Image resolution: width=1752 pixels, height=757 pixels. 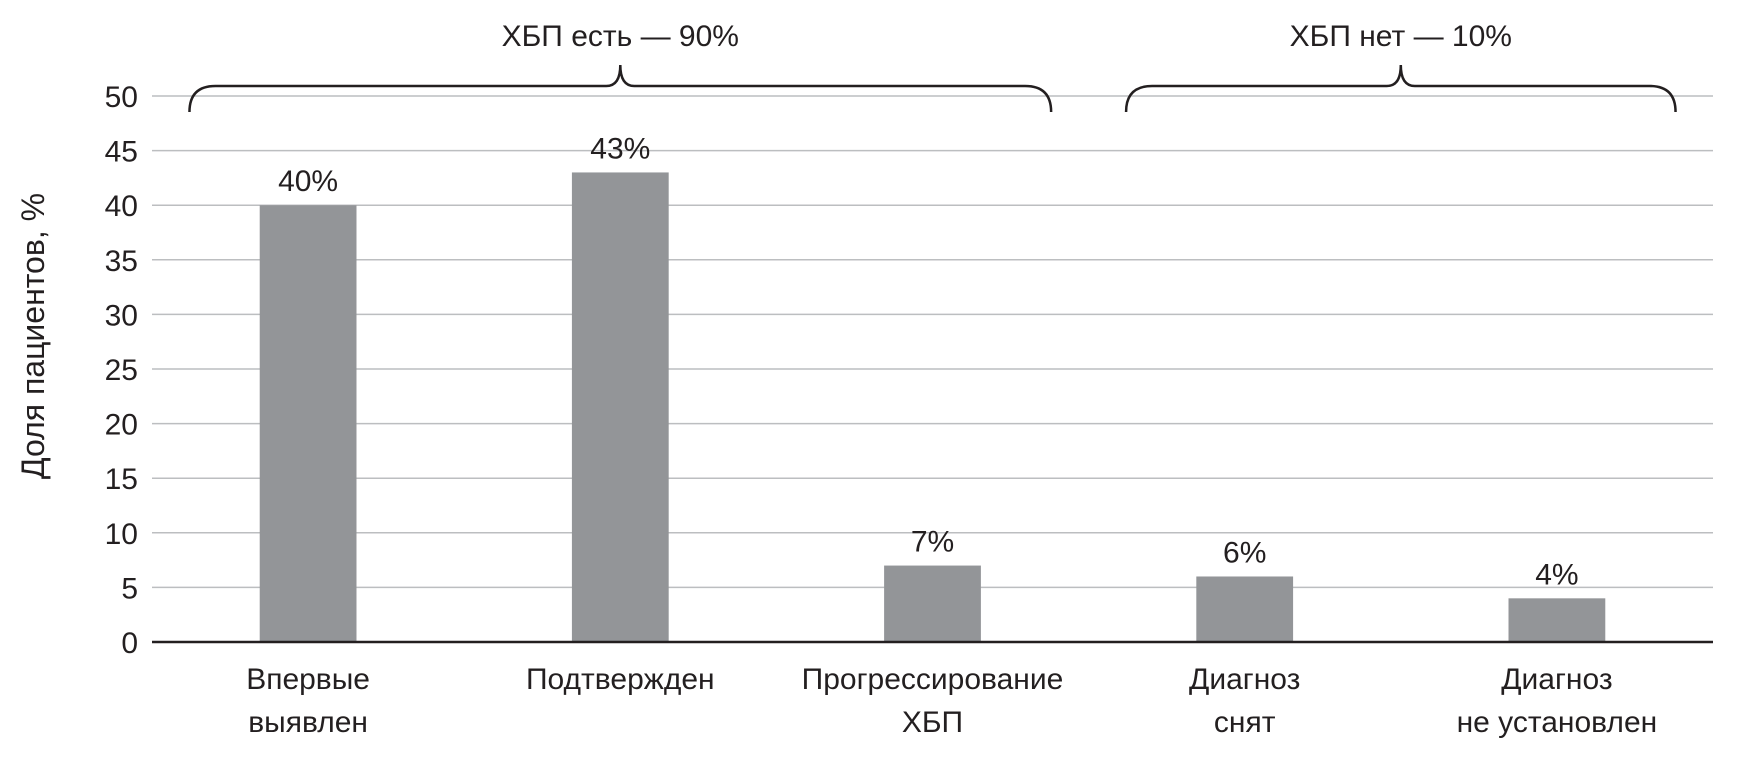 I want to click on data-label: 6%, so click(x=1244, y=552).